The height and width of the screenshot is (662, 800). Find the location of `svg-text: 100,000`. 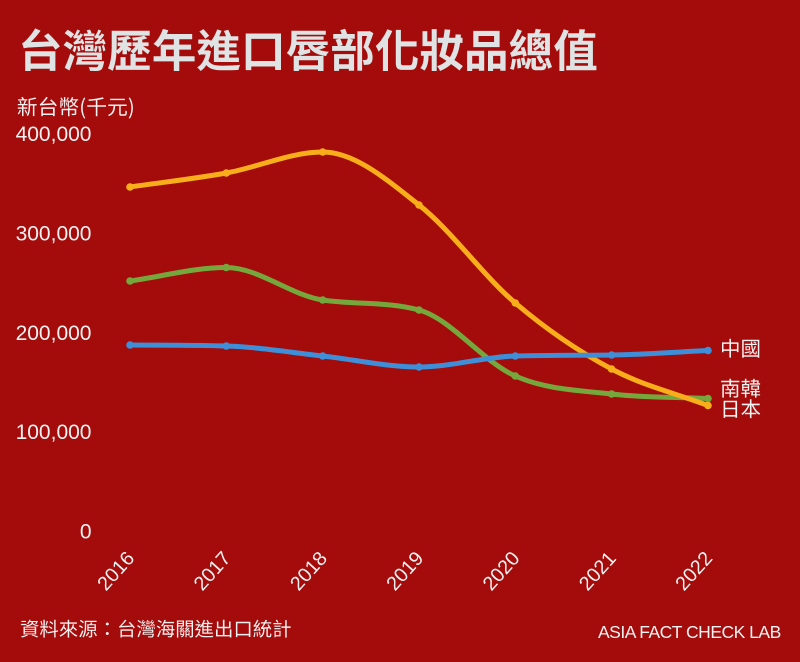

svg-text: 100,000 is located at coordinates (54, 432).